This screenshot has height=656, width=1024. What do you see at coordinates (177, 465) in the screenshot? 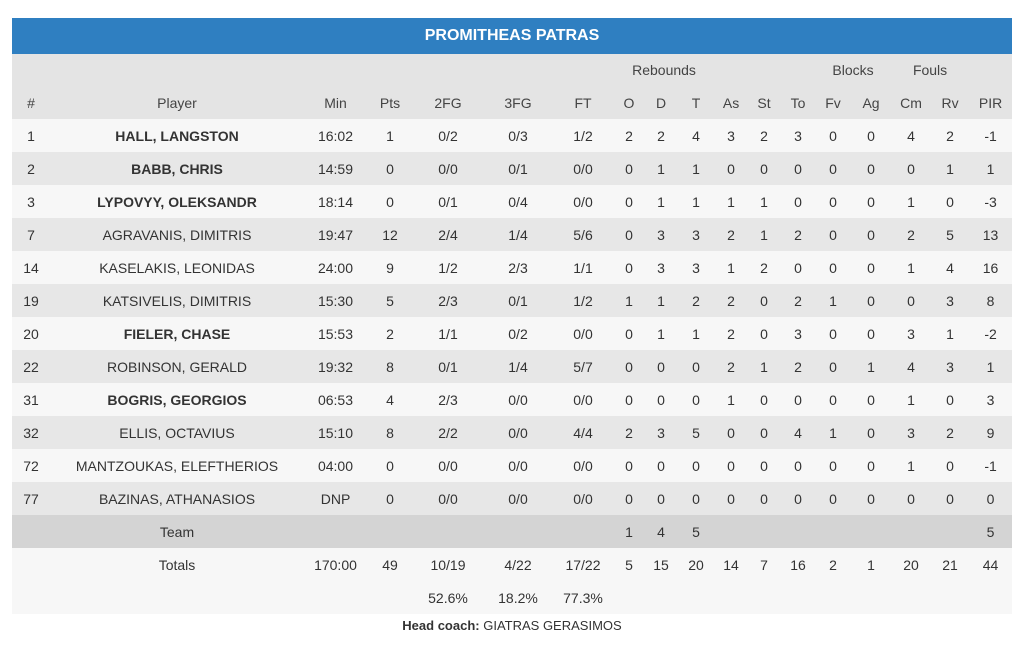
I see `player-name: MANTZOUKAS, ELEFTHERIOS` at bounding box center [177, 465].